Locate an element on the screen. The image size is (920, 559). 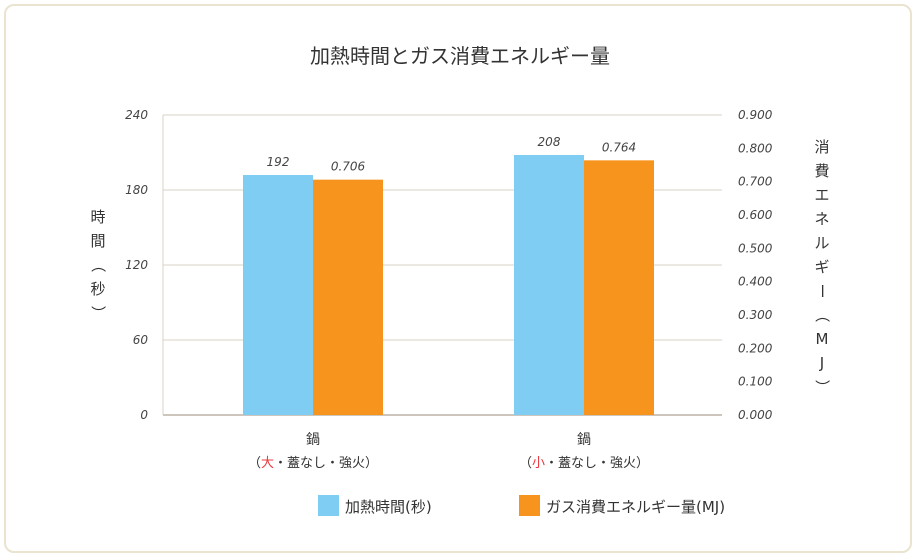
data-label: 208 is located at coordinates (549, 142).